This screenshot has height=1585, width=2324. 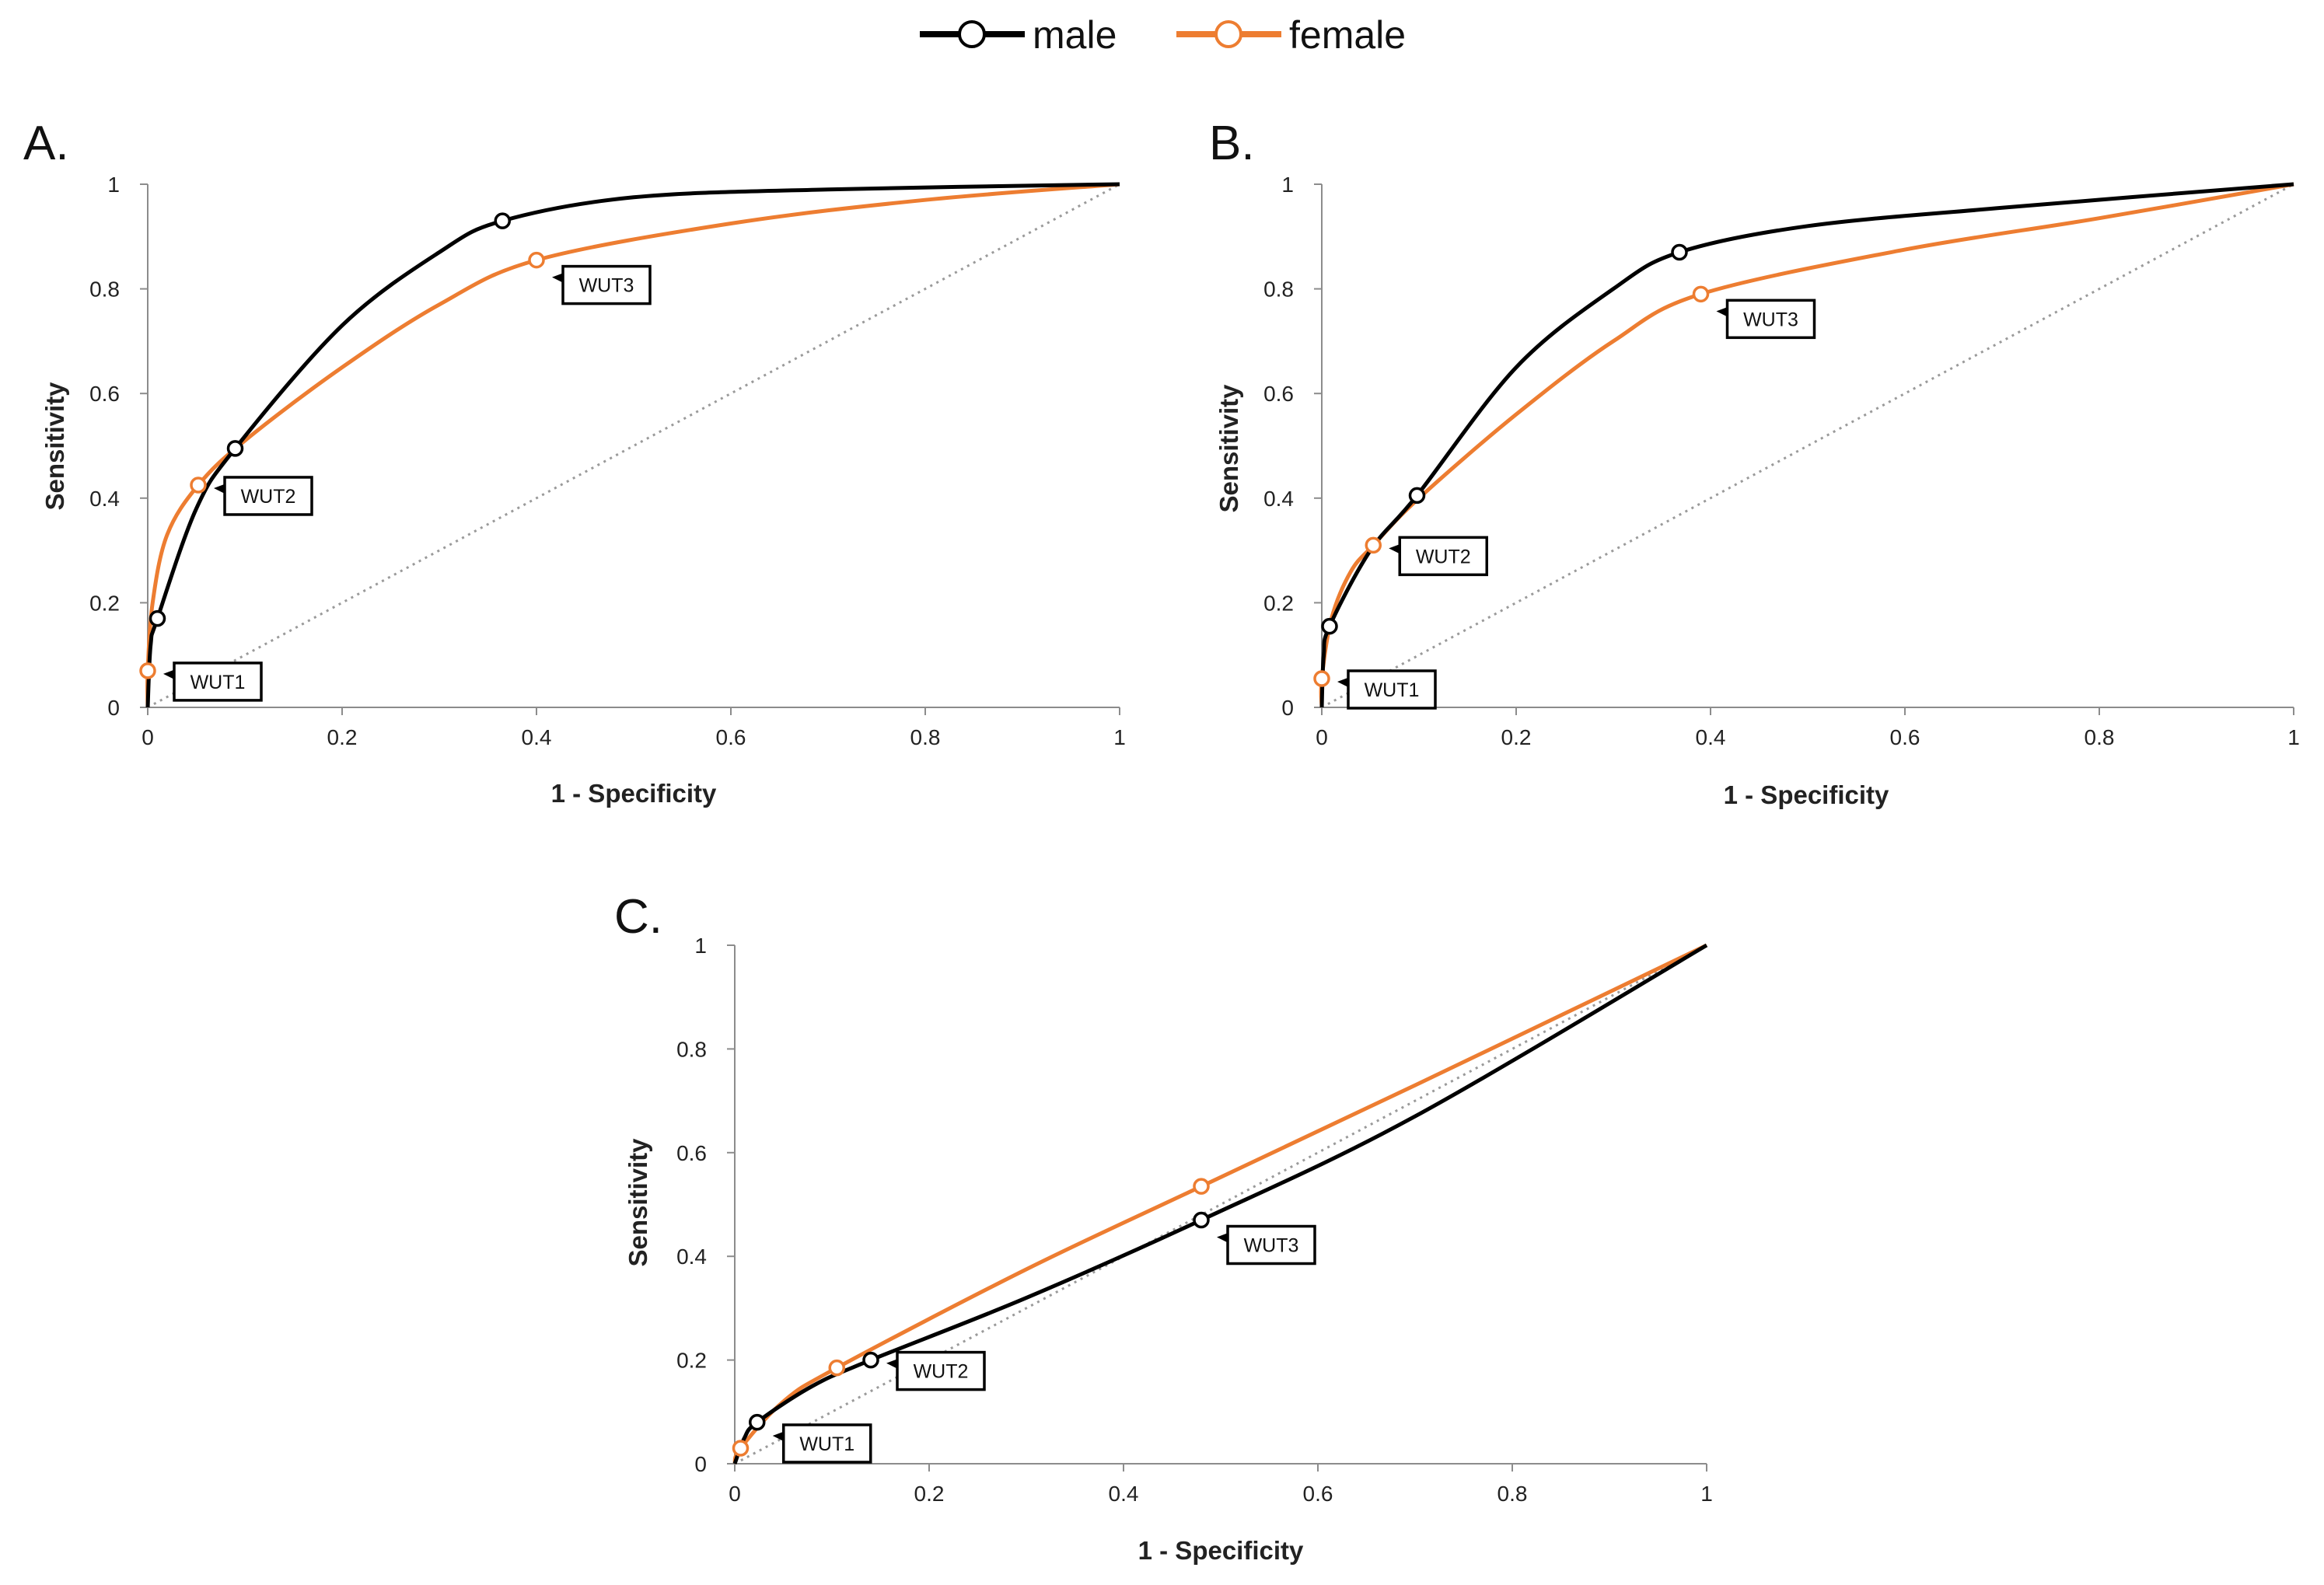 What do you see at coordinates (638, 917) in the screenshot?
I see `panel-c-label: C.` at bounding box center [638, 917].